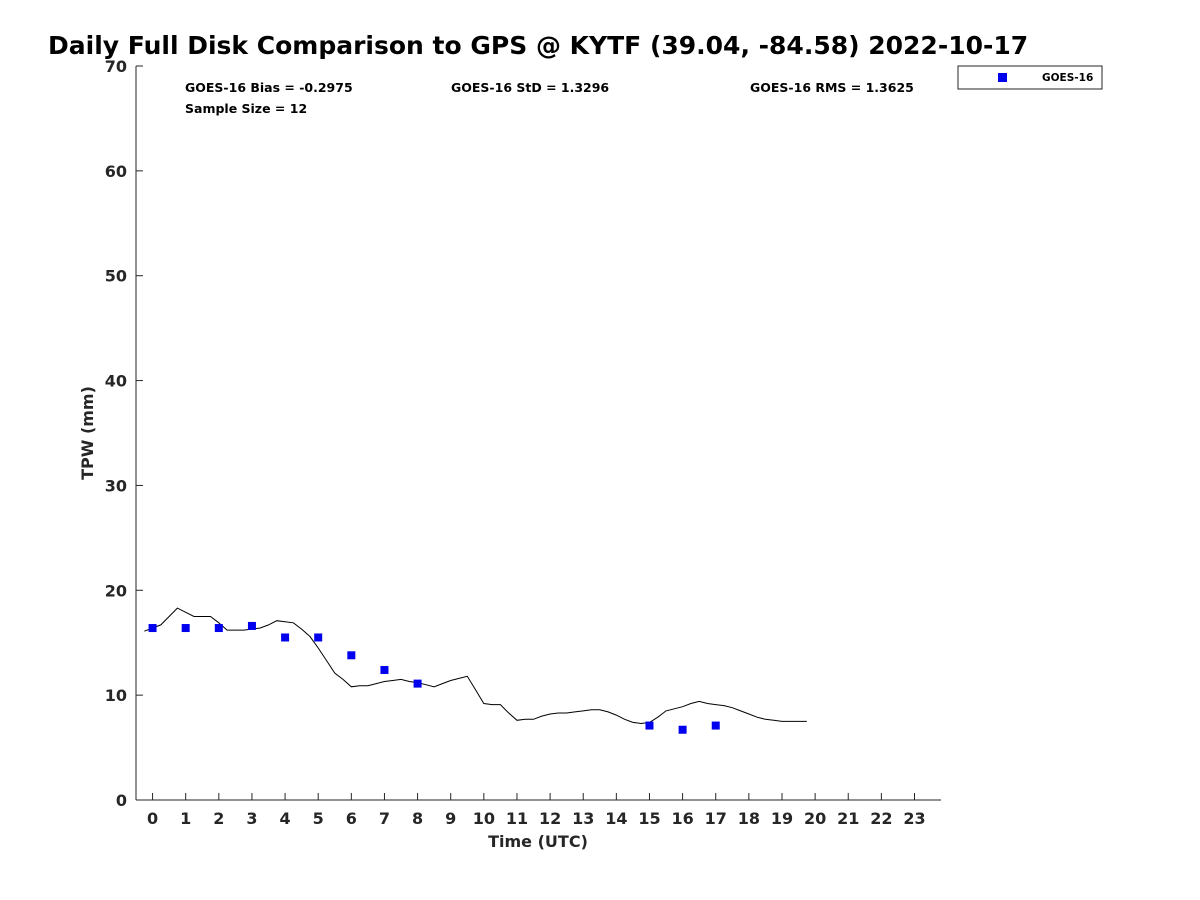 Image resolution: width=1200 pixels, height=900 pixels. I want to click on legend-marker, so click(1002, 77).